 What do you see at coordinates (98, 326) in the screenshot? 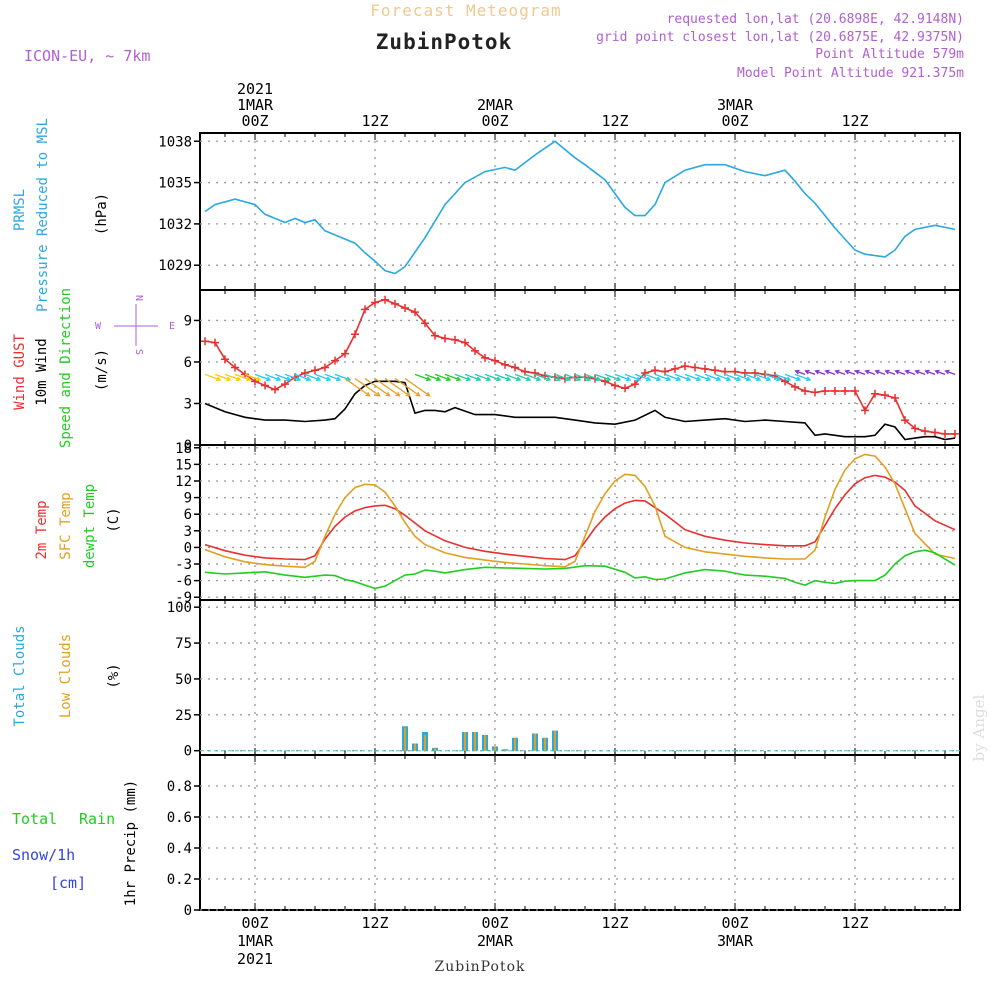
I see `compass-west: W` at bounding box center [98, 326].